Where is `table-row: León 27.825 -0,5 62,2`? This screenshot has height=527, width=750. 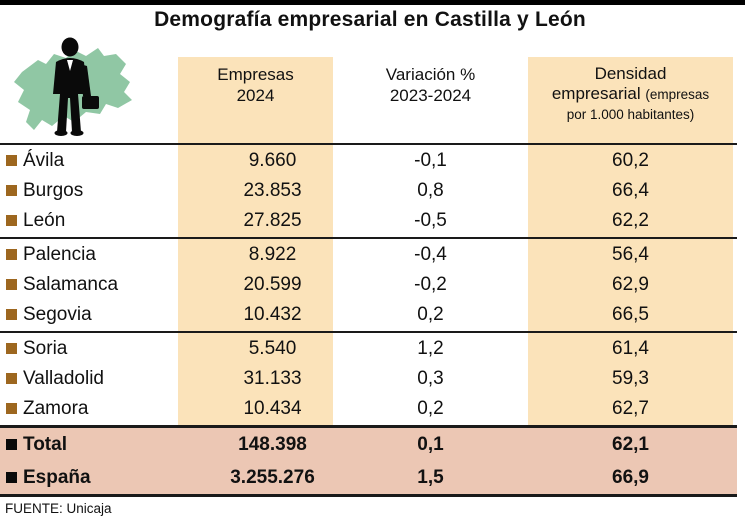
table-row: León 27.825 -0,5 62,2 is located at coordinates (368, 221).